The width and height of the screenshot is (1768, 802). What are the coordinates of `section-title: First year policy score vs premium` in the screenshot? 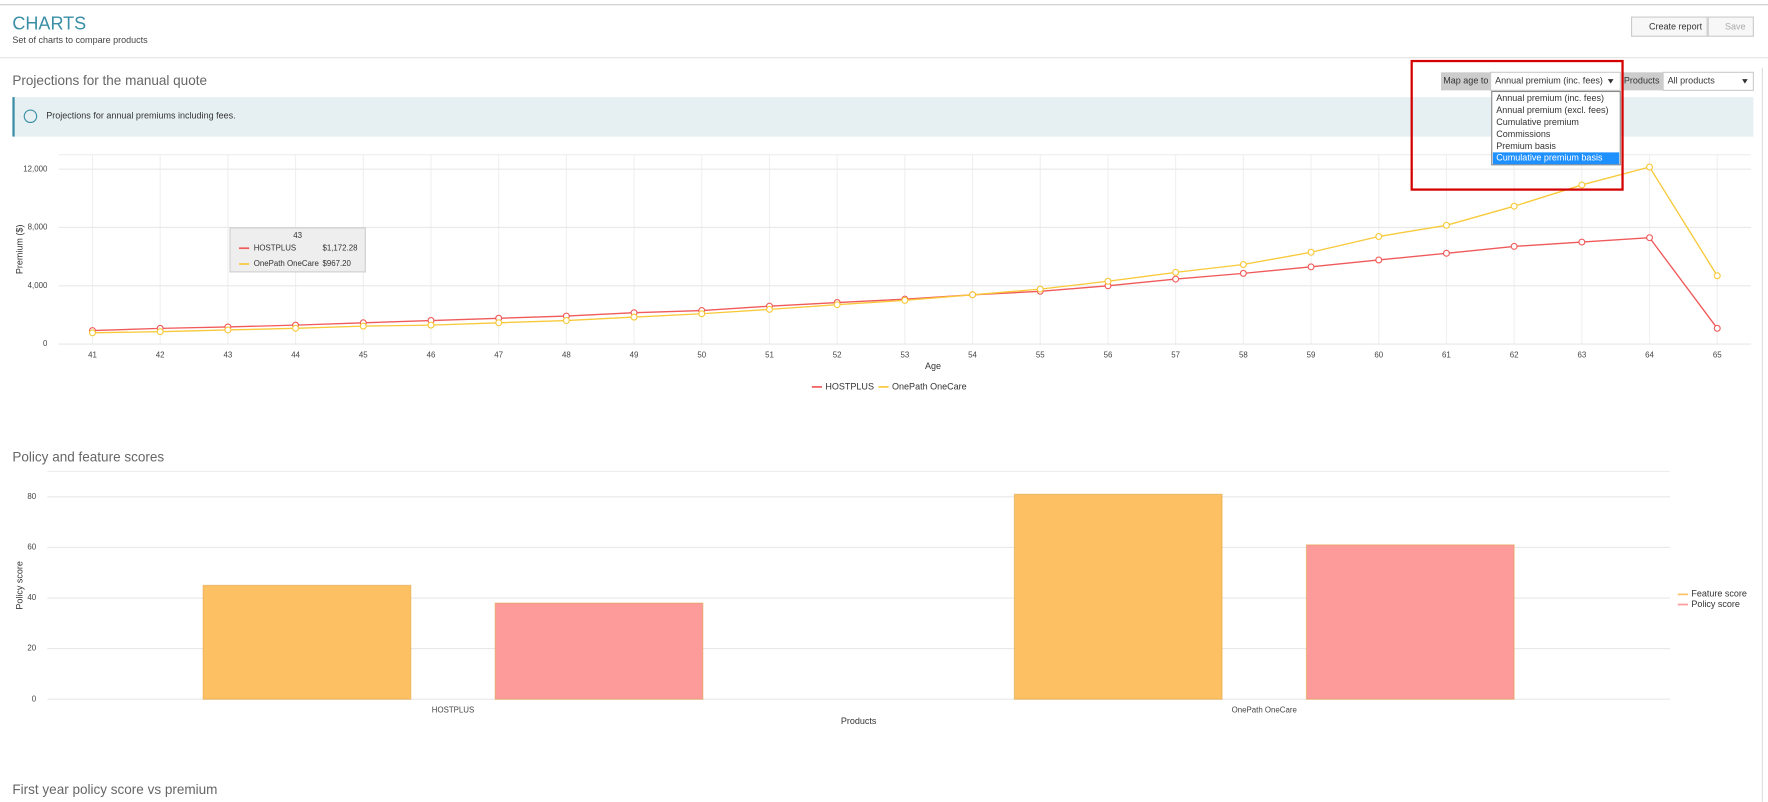 It's located at (114, 789).